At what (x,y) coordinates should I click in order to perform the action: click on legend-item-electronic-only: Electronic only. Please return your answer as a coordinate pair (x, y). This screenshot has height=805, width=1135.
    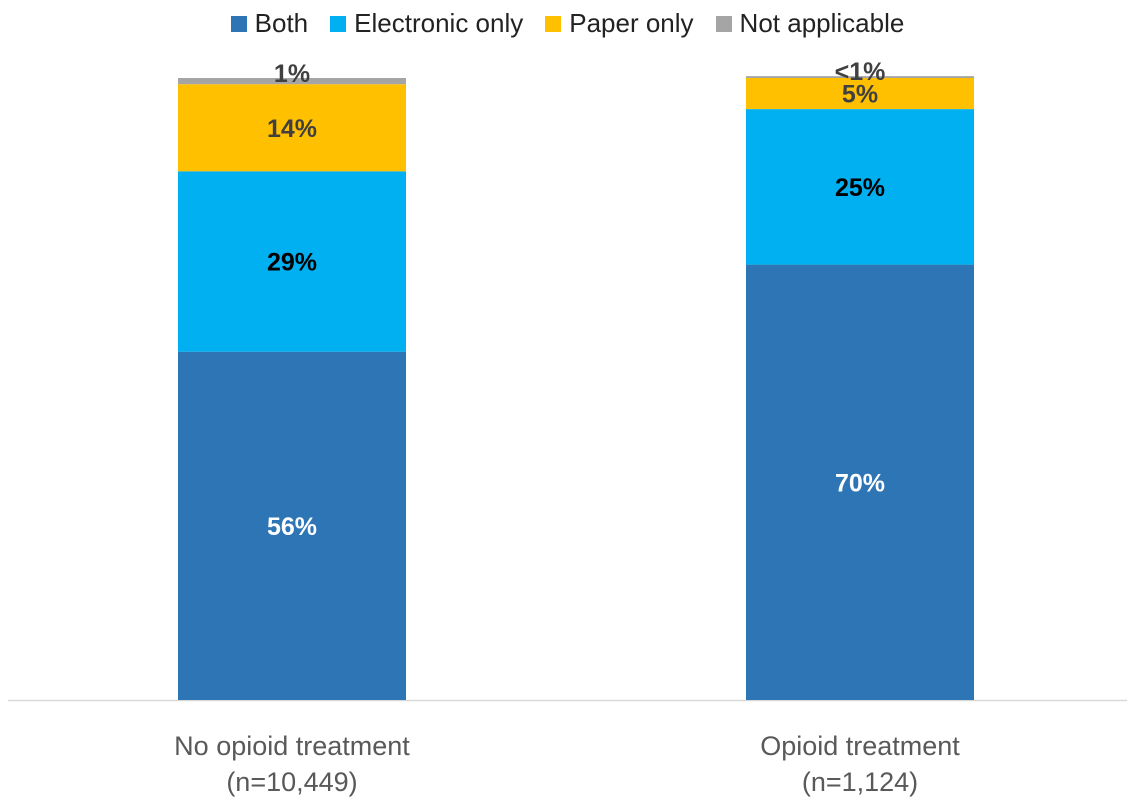
    Looking at the image, I should click on (426, 23).